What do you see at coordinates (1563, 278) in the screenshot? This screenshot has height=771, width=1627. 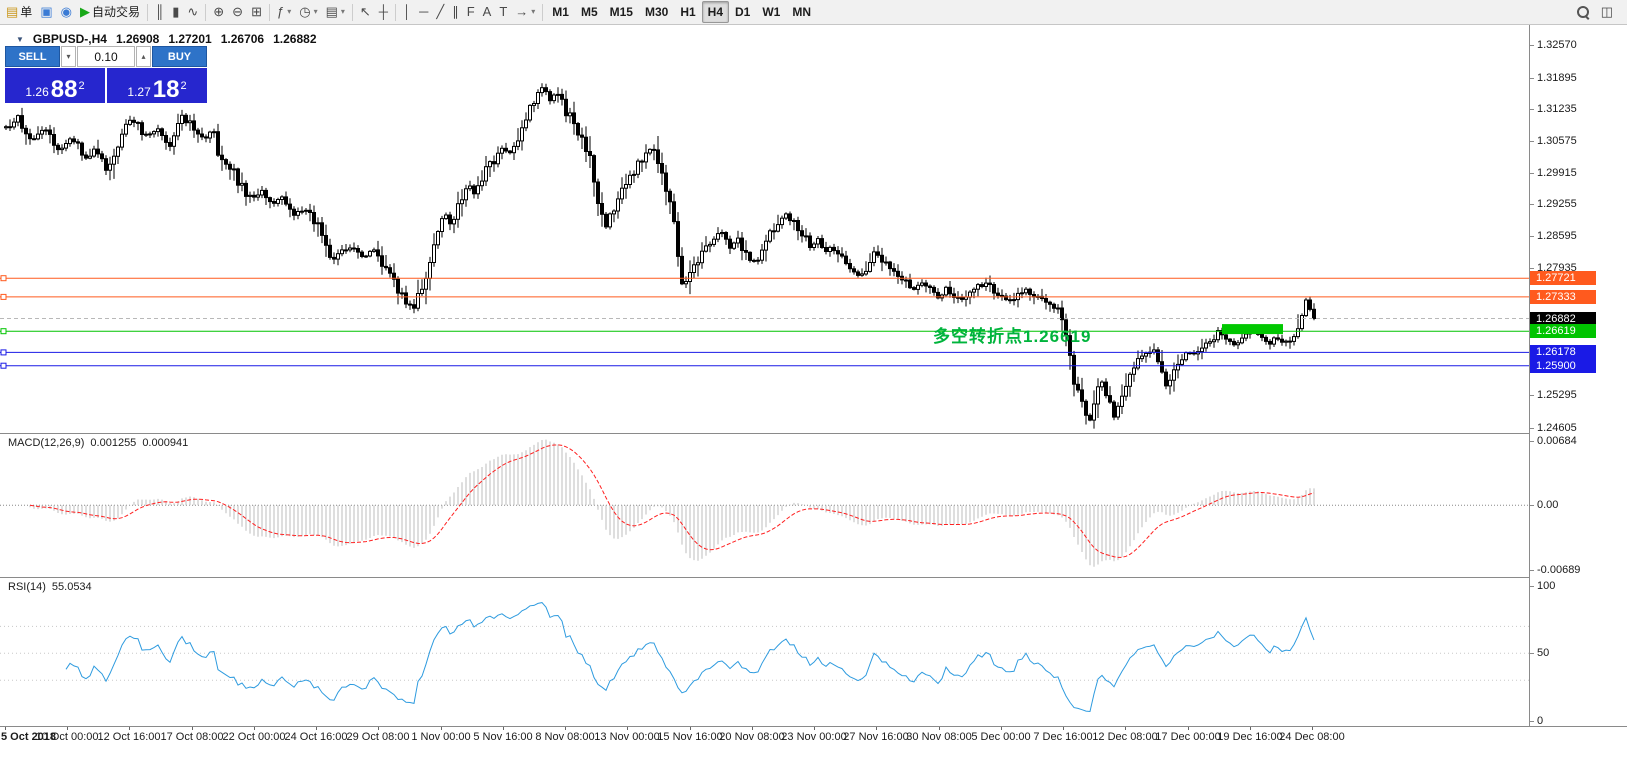 I see `resistance-line-1-price-tag: 1.27721` at bounding box center [1563, 278].